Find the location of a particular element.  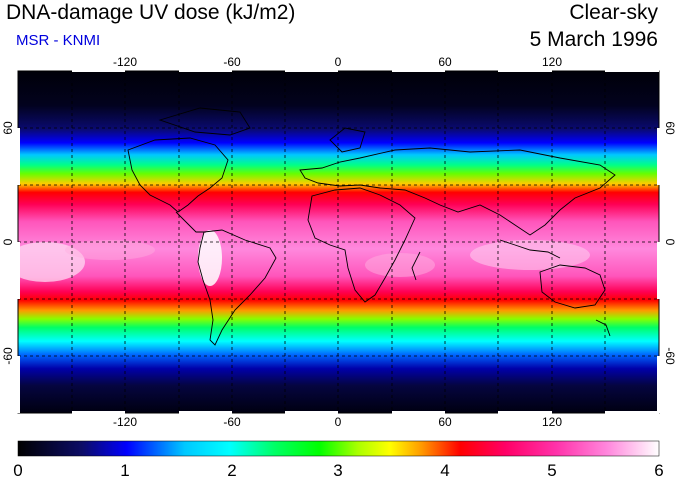

colorbar-label: 2 is located at coordinates (231, 470).